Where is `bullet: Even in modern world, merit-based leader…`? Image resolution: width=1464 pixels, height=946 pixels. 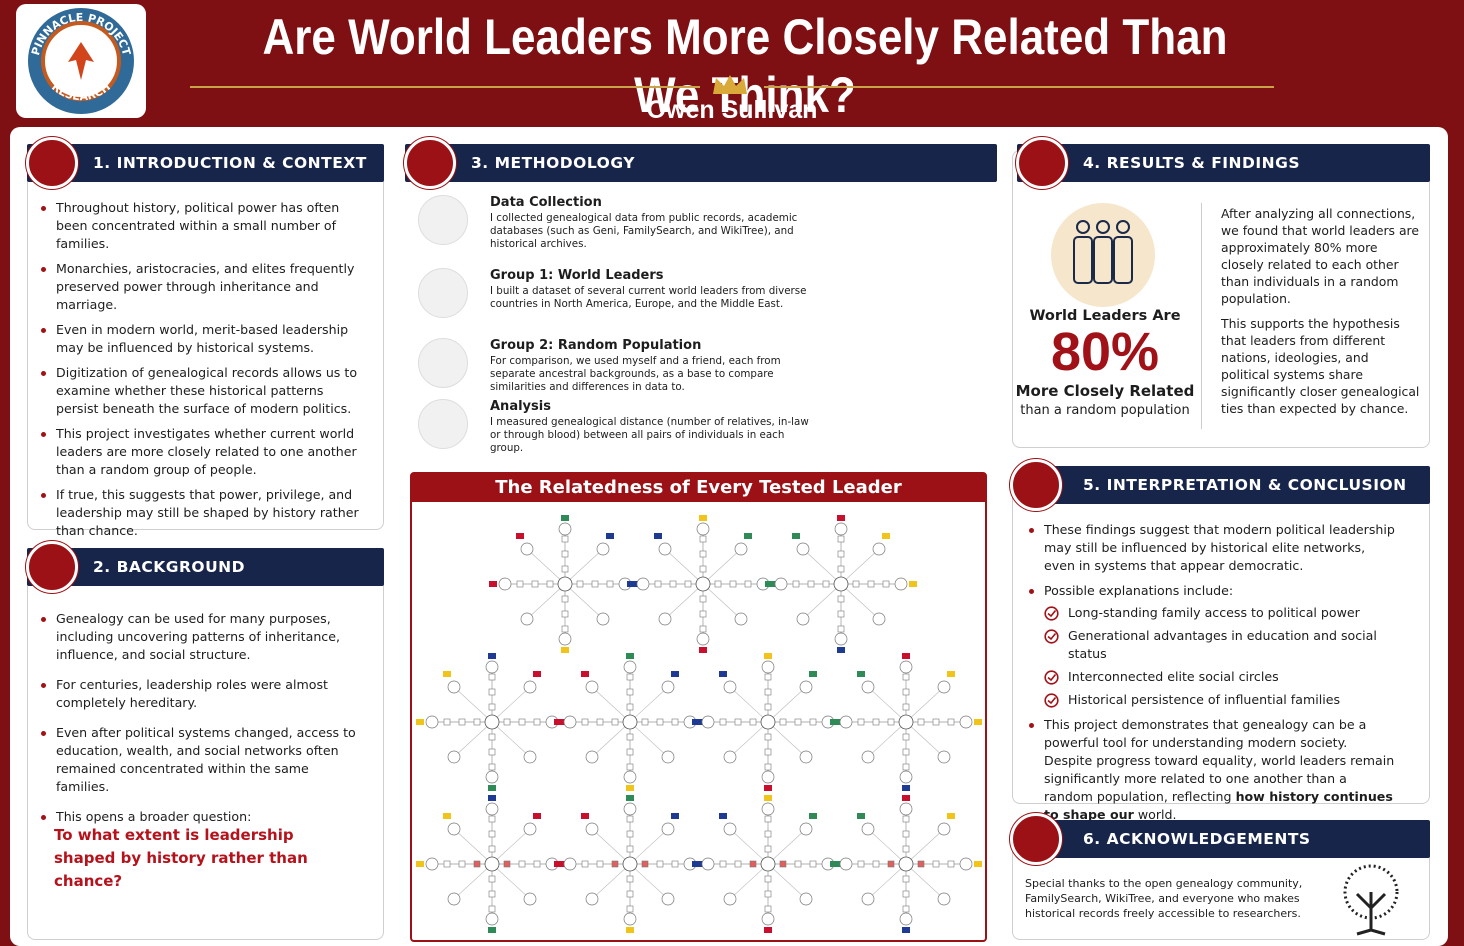
bullet: Even in modern world, merit-based leader… is located at coordinates (198, 339).